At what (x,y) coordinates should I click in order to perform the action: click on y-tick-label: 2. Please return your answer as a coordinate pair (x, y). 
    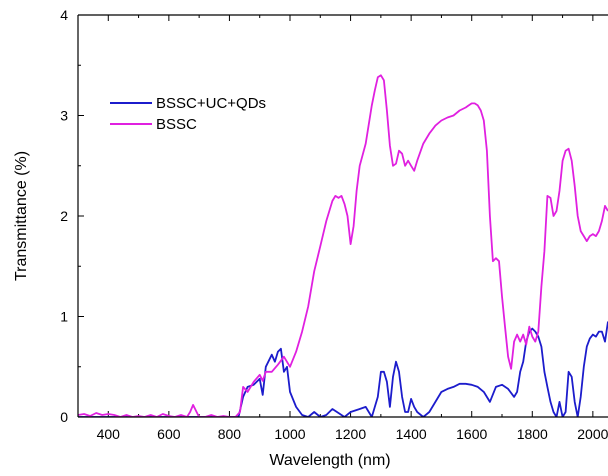
    Looking at the image, I should click on (64, 216).